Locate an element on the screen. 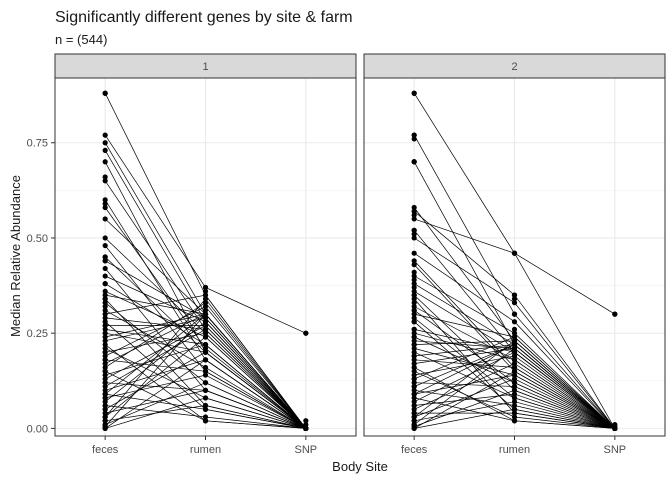 The image size is (672, 480). y-tick-label: 0.00 is located at coordinates (37, 429).